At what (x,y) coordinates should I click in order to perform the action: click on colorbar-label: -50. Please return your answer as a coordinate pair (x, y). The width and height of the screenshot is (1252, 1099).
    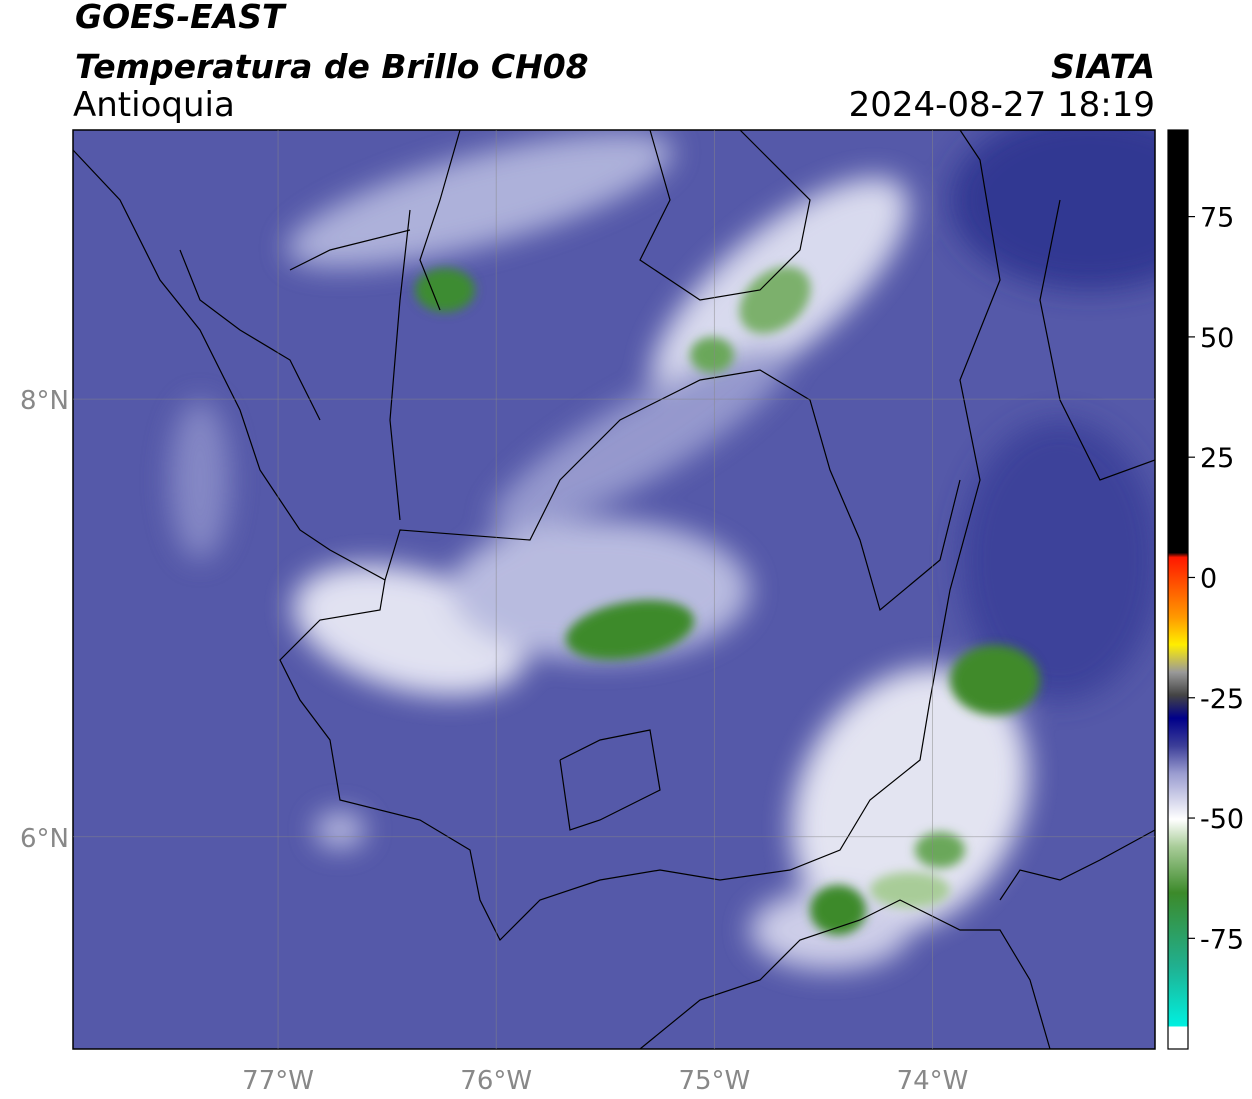
    Looking at the image, I should click on (1222, 819).